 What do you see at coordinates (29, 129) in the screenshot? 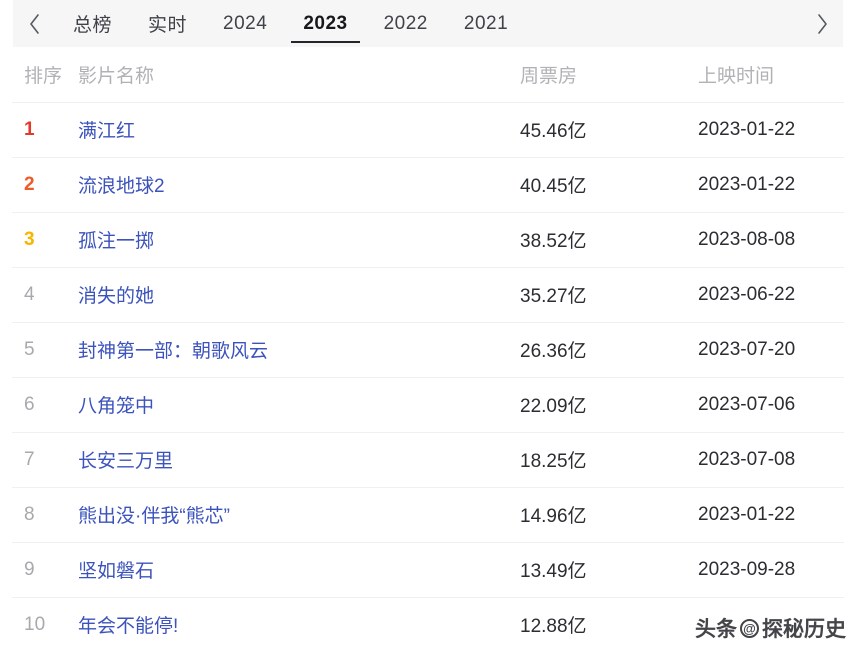
I see `row-rank: 1` at bounding box center [29, 129].